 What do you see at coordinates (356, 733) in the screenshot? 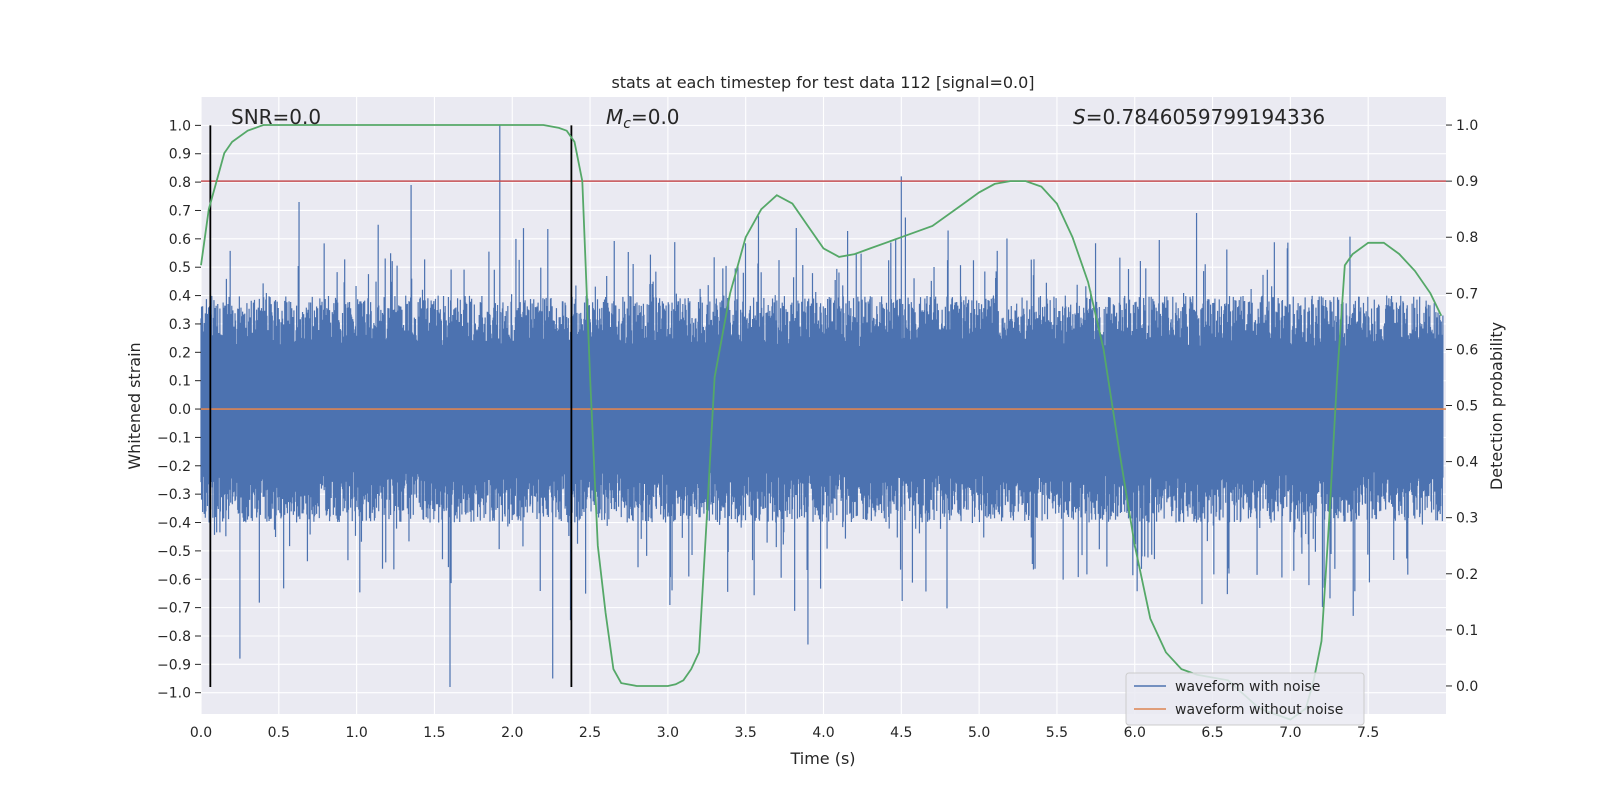
I see `x-tick-label: 1.0` at bounding box center [356, 733].